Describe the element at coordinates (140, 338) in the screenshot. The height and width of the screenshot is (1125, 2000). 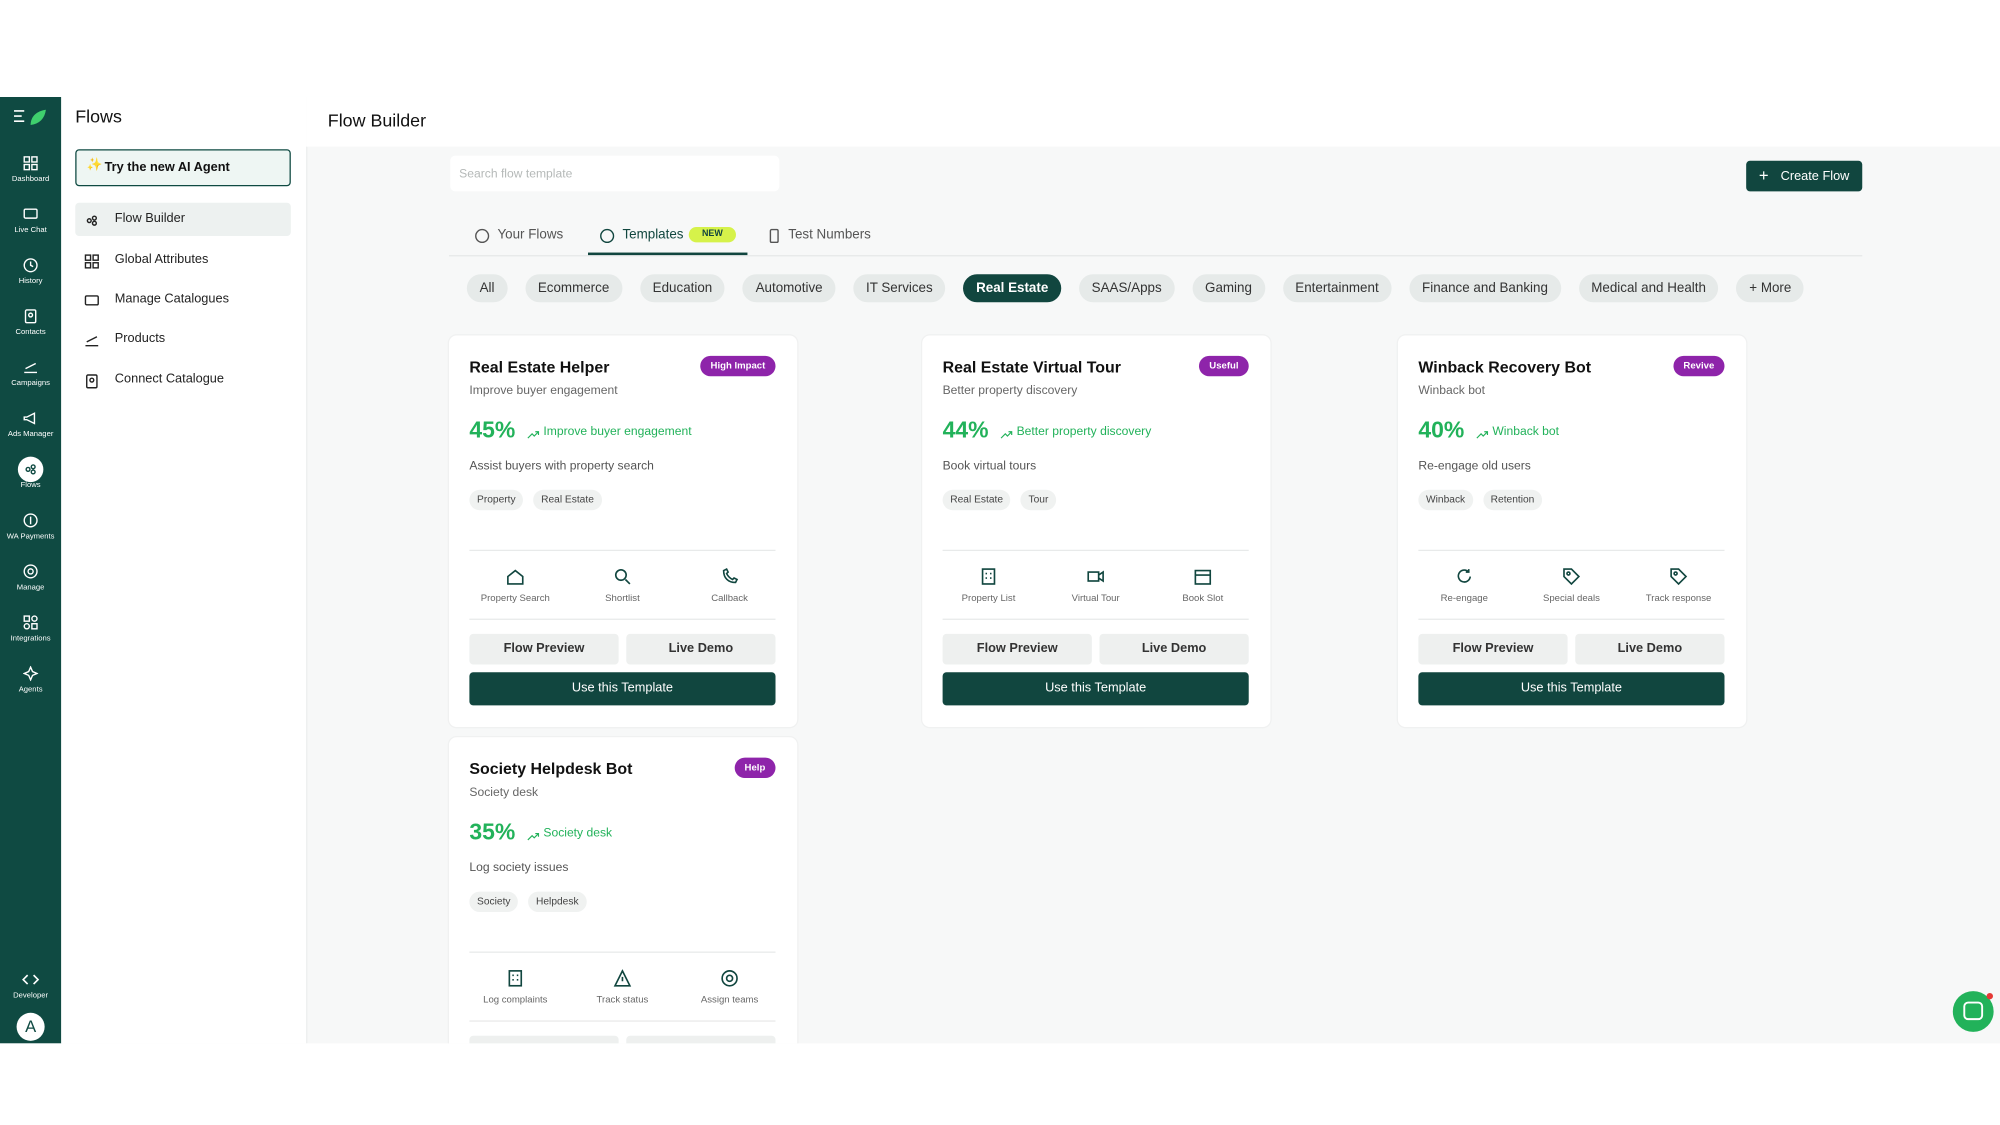
I see `menu-item: Products` at that location.